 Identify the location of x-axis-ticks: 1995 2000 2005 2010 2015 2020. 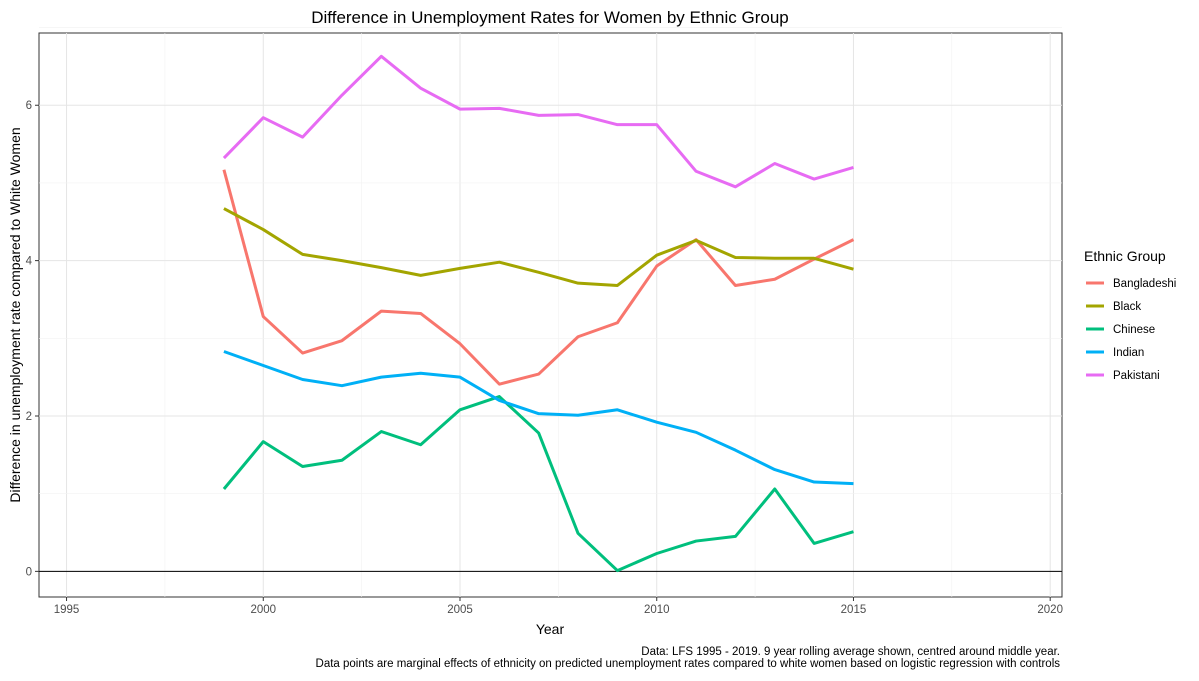
(558, 606).